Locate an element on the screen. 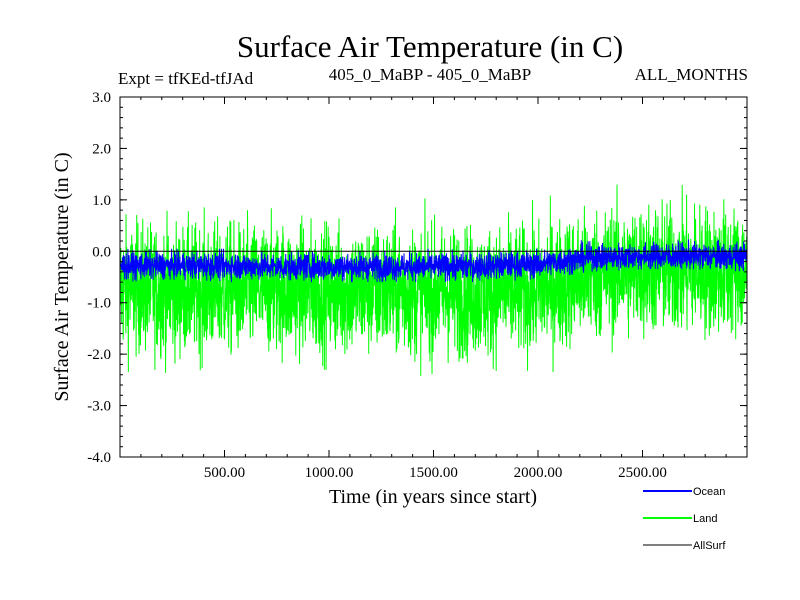  subtitle-right: ALL_MONTHS is located at coordinates (691, 74).